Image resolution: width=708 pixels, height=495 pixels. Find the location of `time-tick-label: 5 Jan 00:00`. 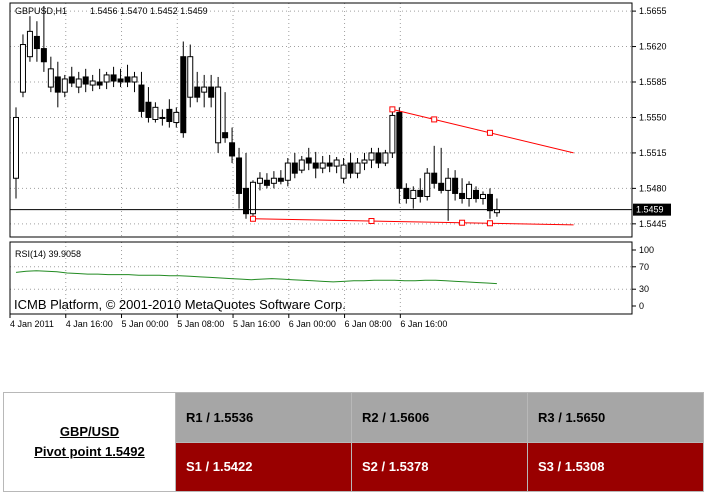

time-tick-label: 5 Jan 00:00 is located at coordinates (145, 324).